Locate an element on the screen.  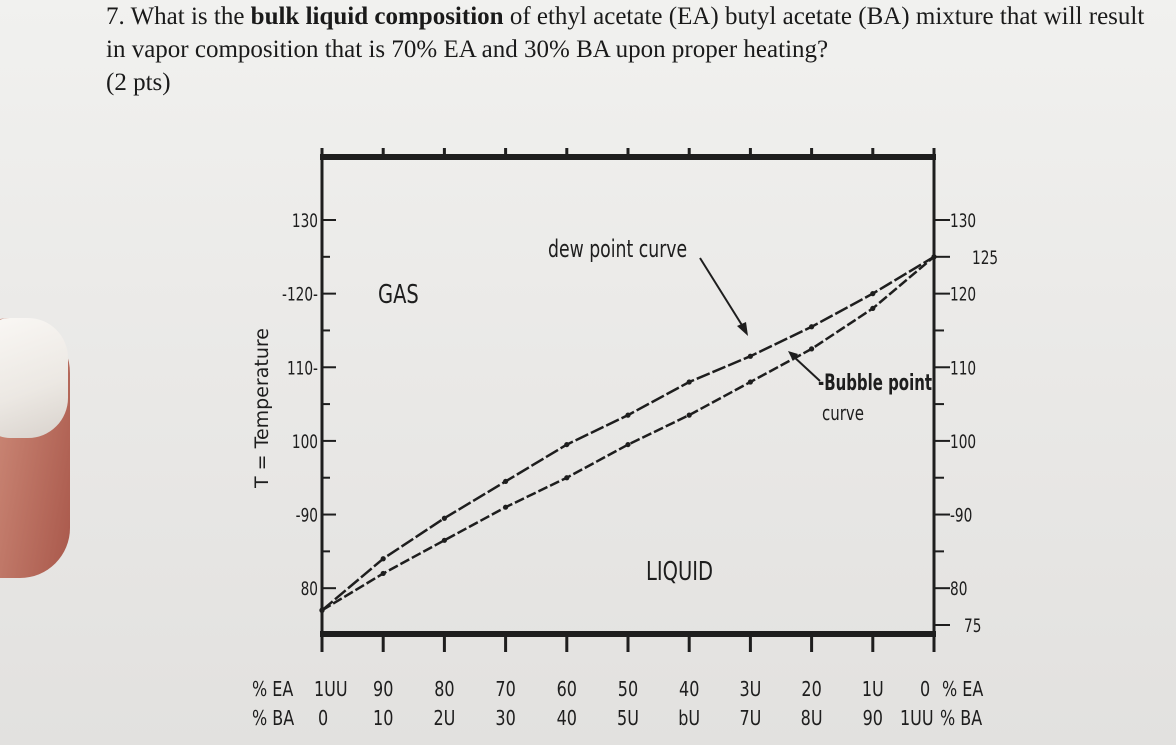
x-tick-label-ea: 90 is located at coordinates (383, 689).